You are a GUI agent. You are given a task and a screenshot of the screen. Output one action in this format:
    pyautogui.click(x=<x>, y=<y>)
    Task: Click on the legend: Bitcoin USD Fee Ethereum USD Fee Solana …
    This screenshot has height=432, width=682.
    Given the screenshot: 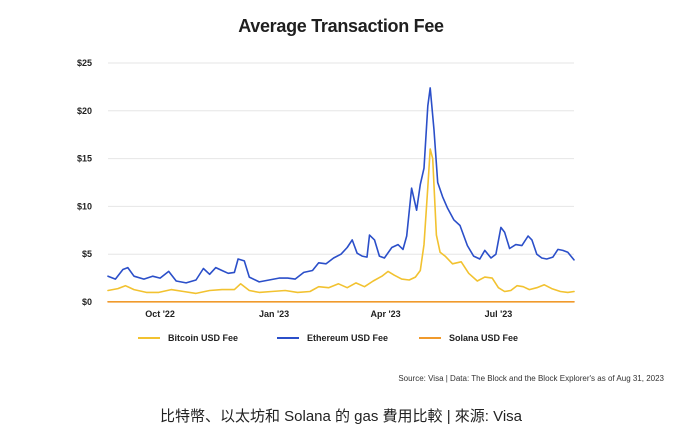 What is the action you would take?
    pyautogui.click(x=341, y=341)
    